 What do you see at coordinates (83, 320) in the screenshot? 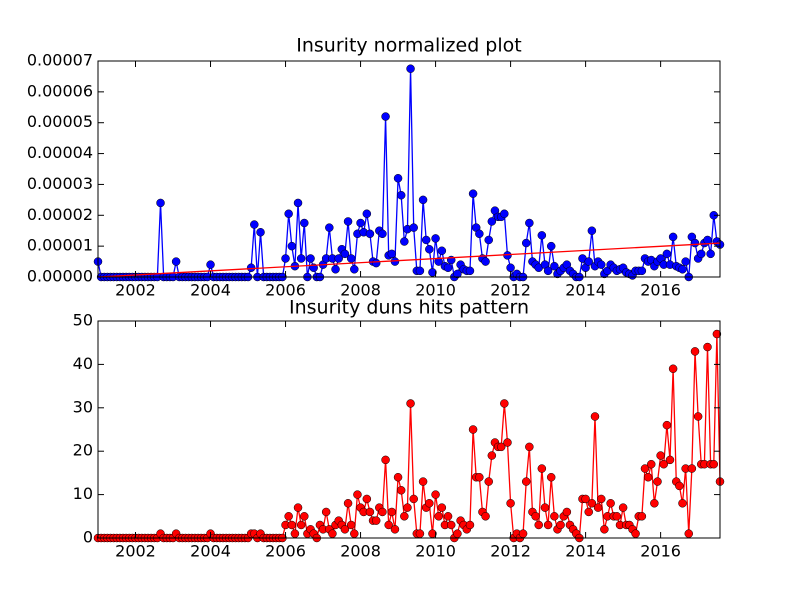
I see `y-tick-label: 50` at bounding box center [83, 320].